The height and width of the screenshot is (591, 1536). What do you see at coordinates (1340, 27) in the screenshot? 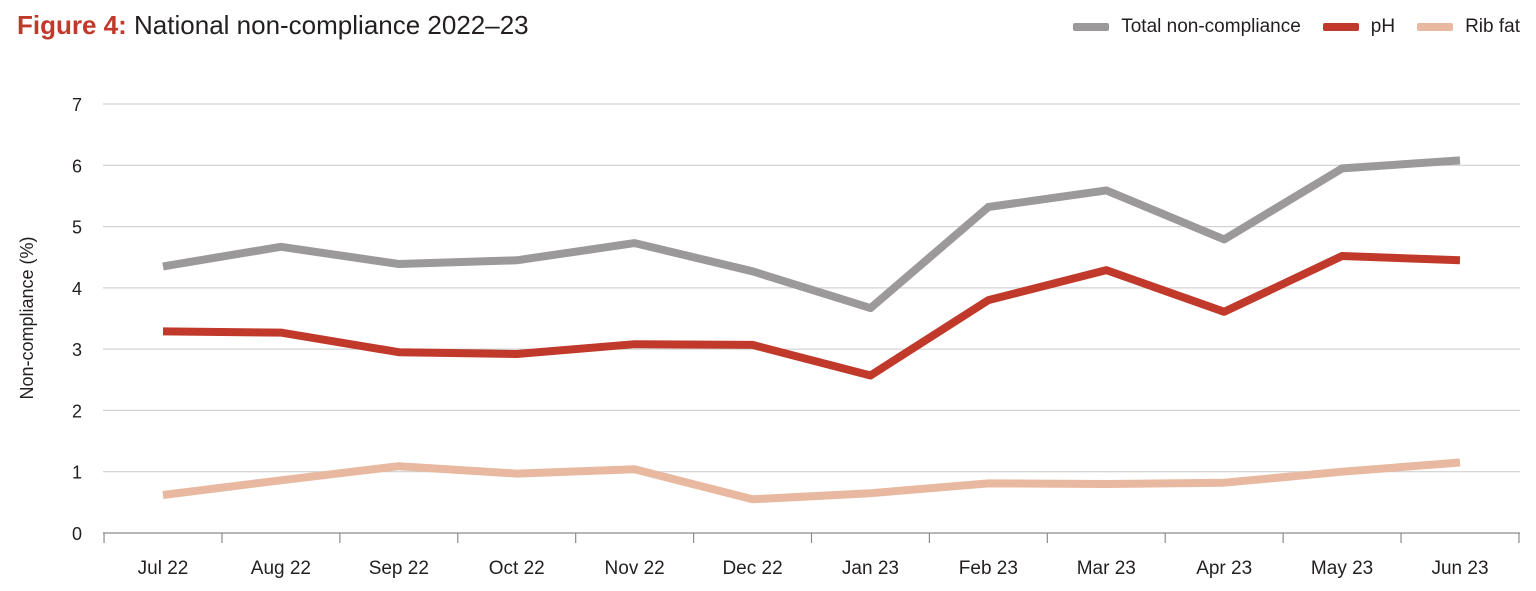
I see `legend-swatch-ph` at bounding box center [1340, 27].